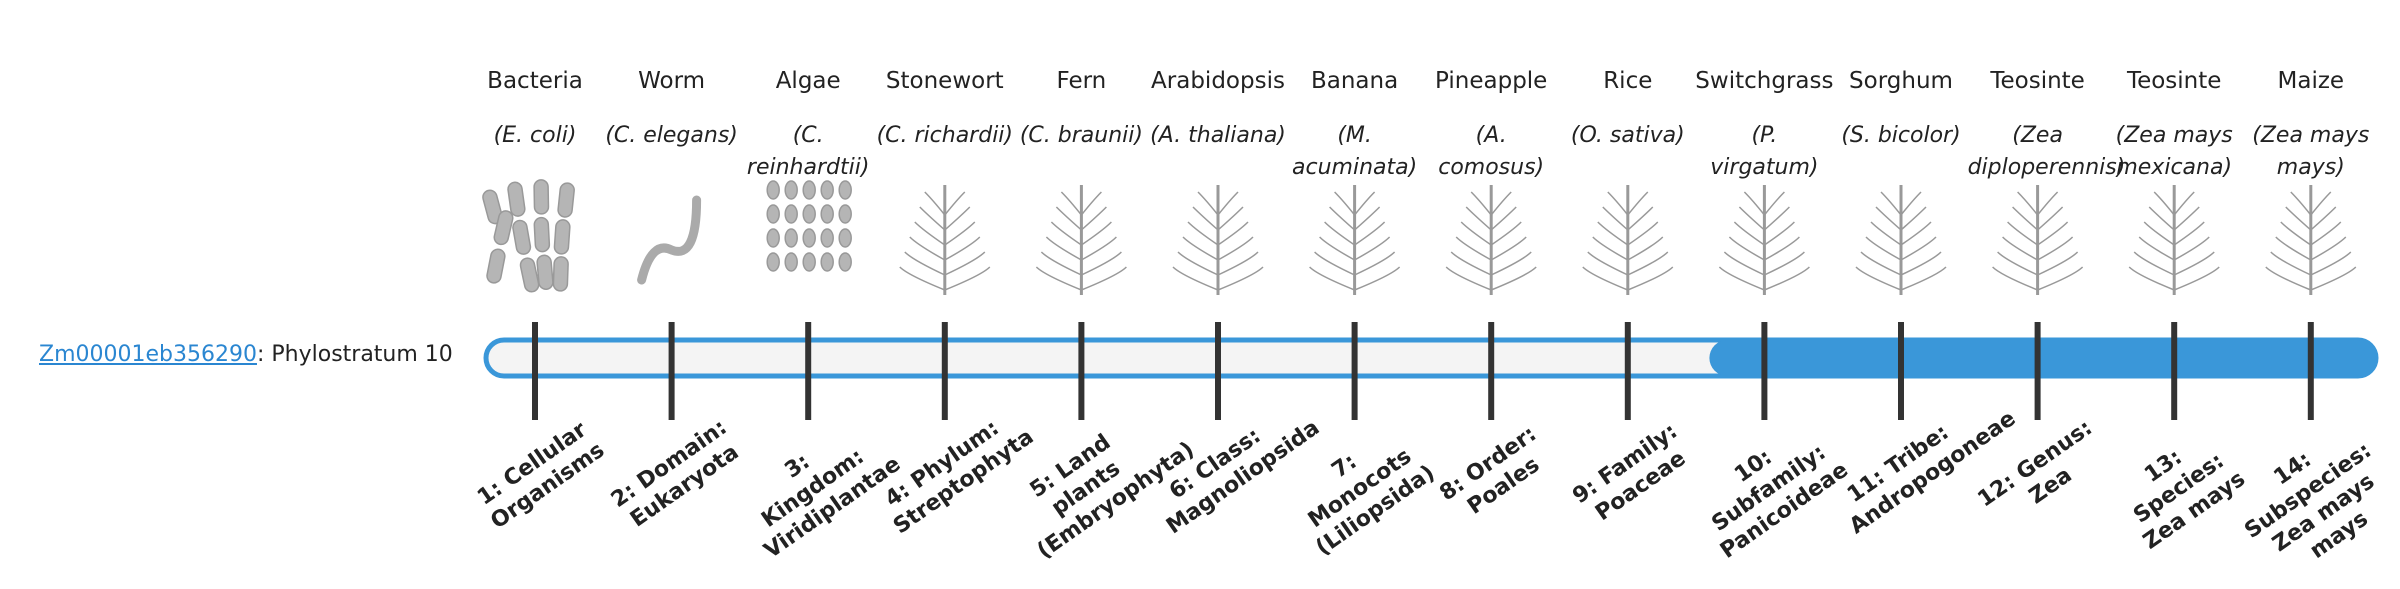 Image resolution: width=2400 pixels, height=589 pixels. Describe the element at coordinates (1901, 135) in the screenshot. I see `species-name: (S. bicolor)` at that location.